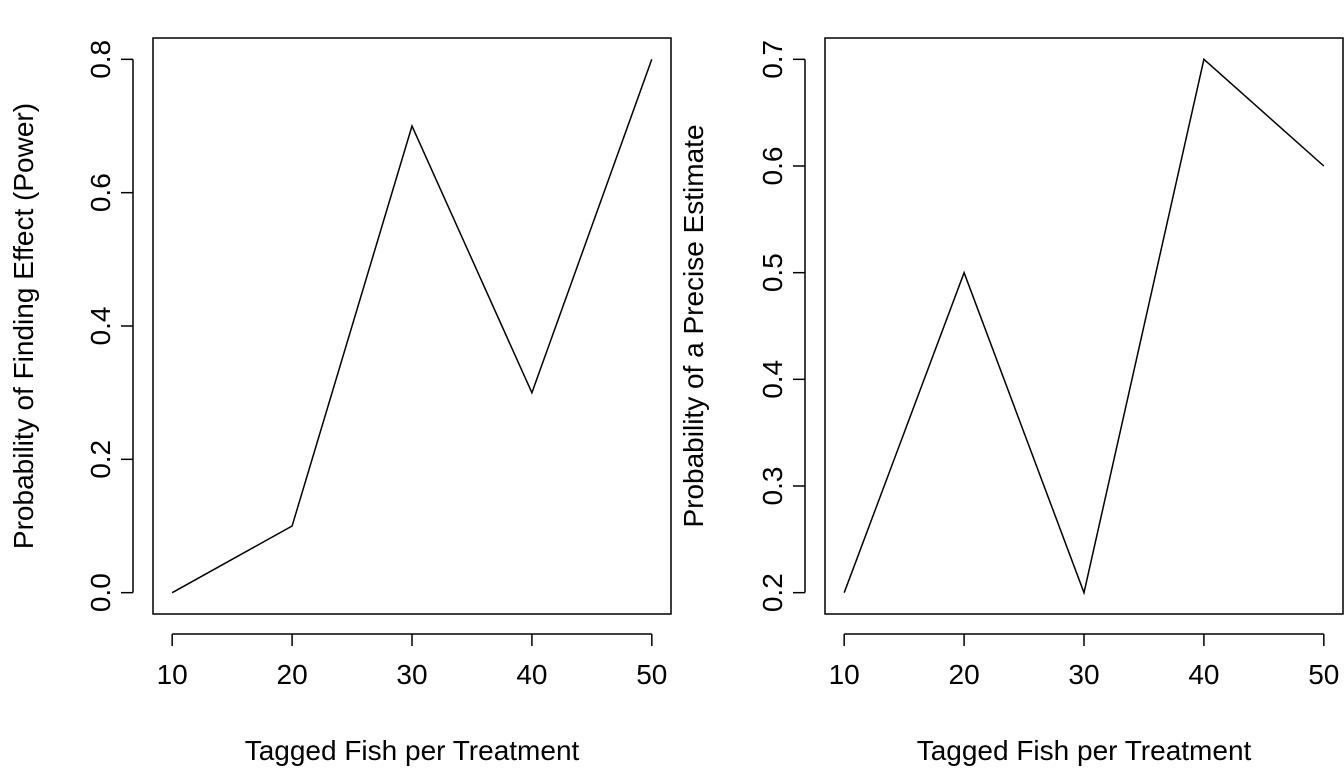 The image size is (1344, 768). What do you see at coordinates (100, 59) in the screenshot?
I see `y-tick-label: 0.8` at bounding box center [100, 59].